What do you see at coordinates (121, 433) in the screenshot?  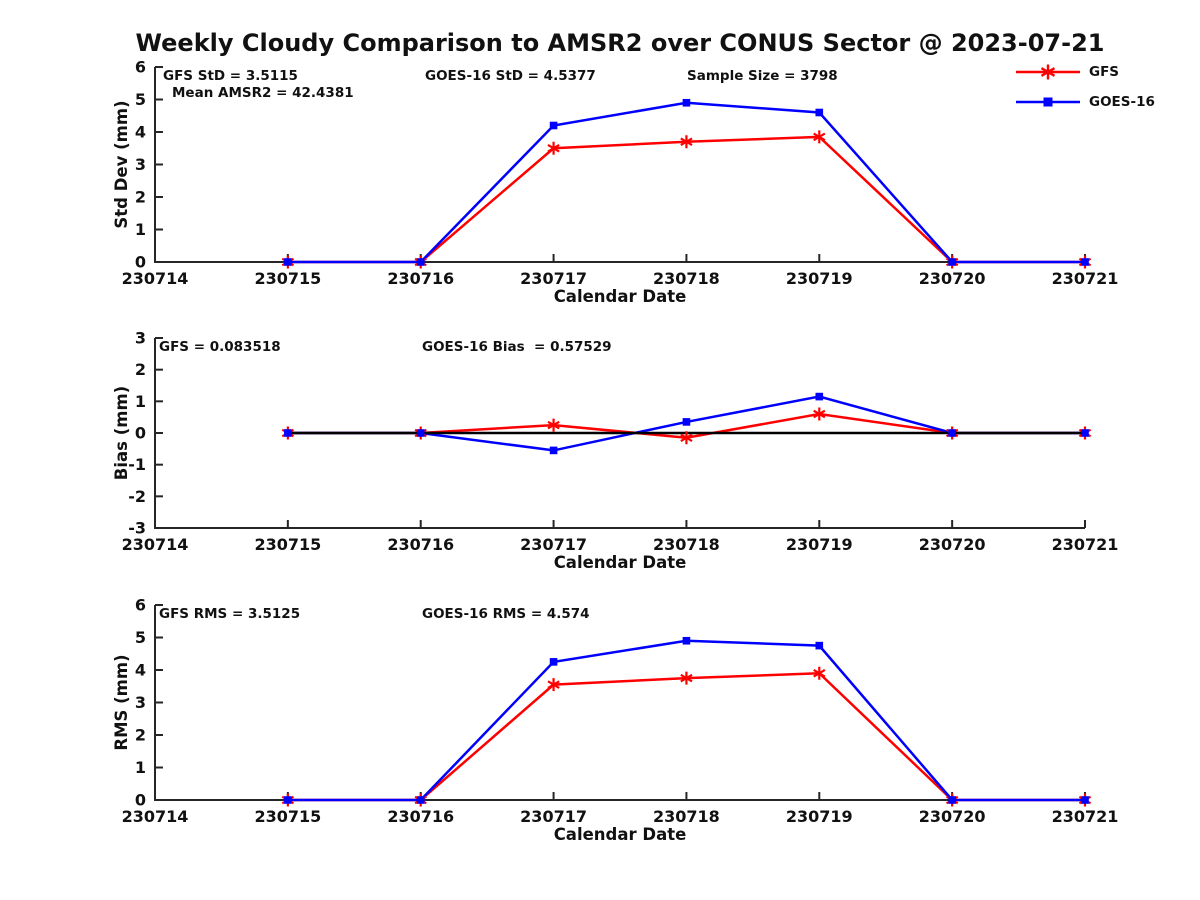 I see `y-axis-label: Bias (mm)` at bounding box center [121, 433].